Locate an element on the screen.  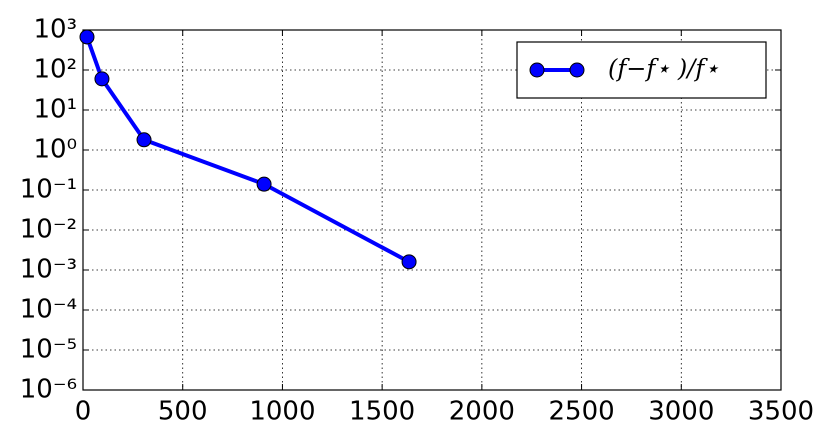
x-tick-label: 0 is located at coordinates (83, 412).